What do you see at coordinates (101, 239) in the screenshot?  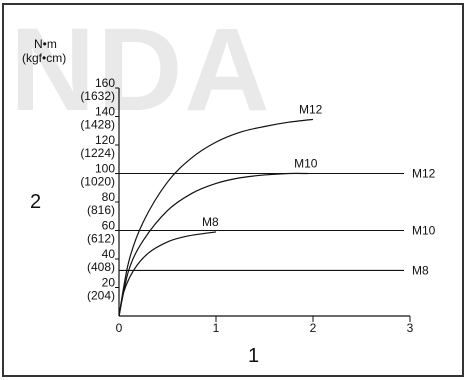 I see `y-tick-sublabel: (612)` at bounding box center [101, 239].